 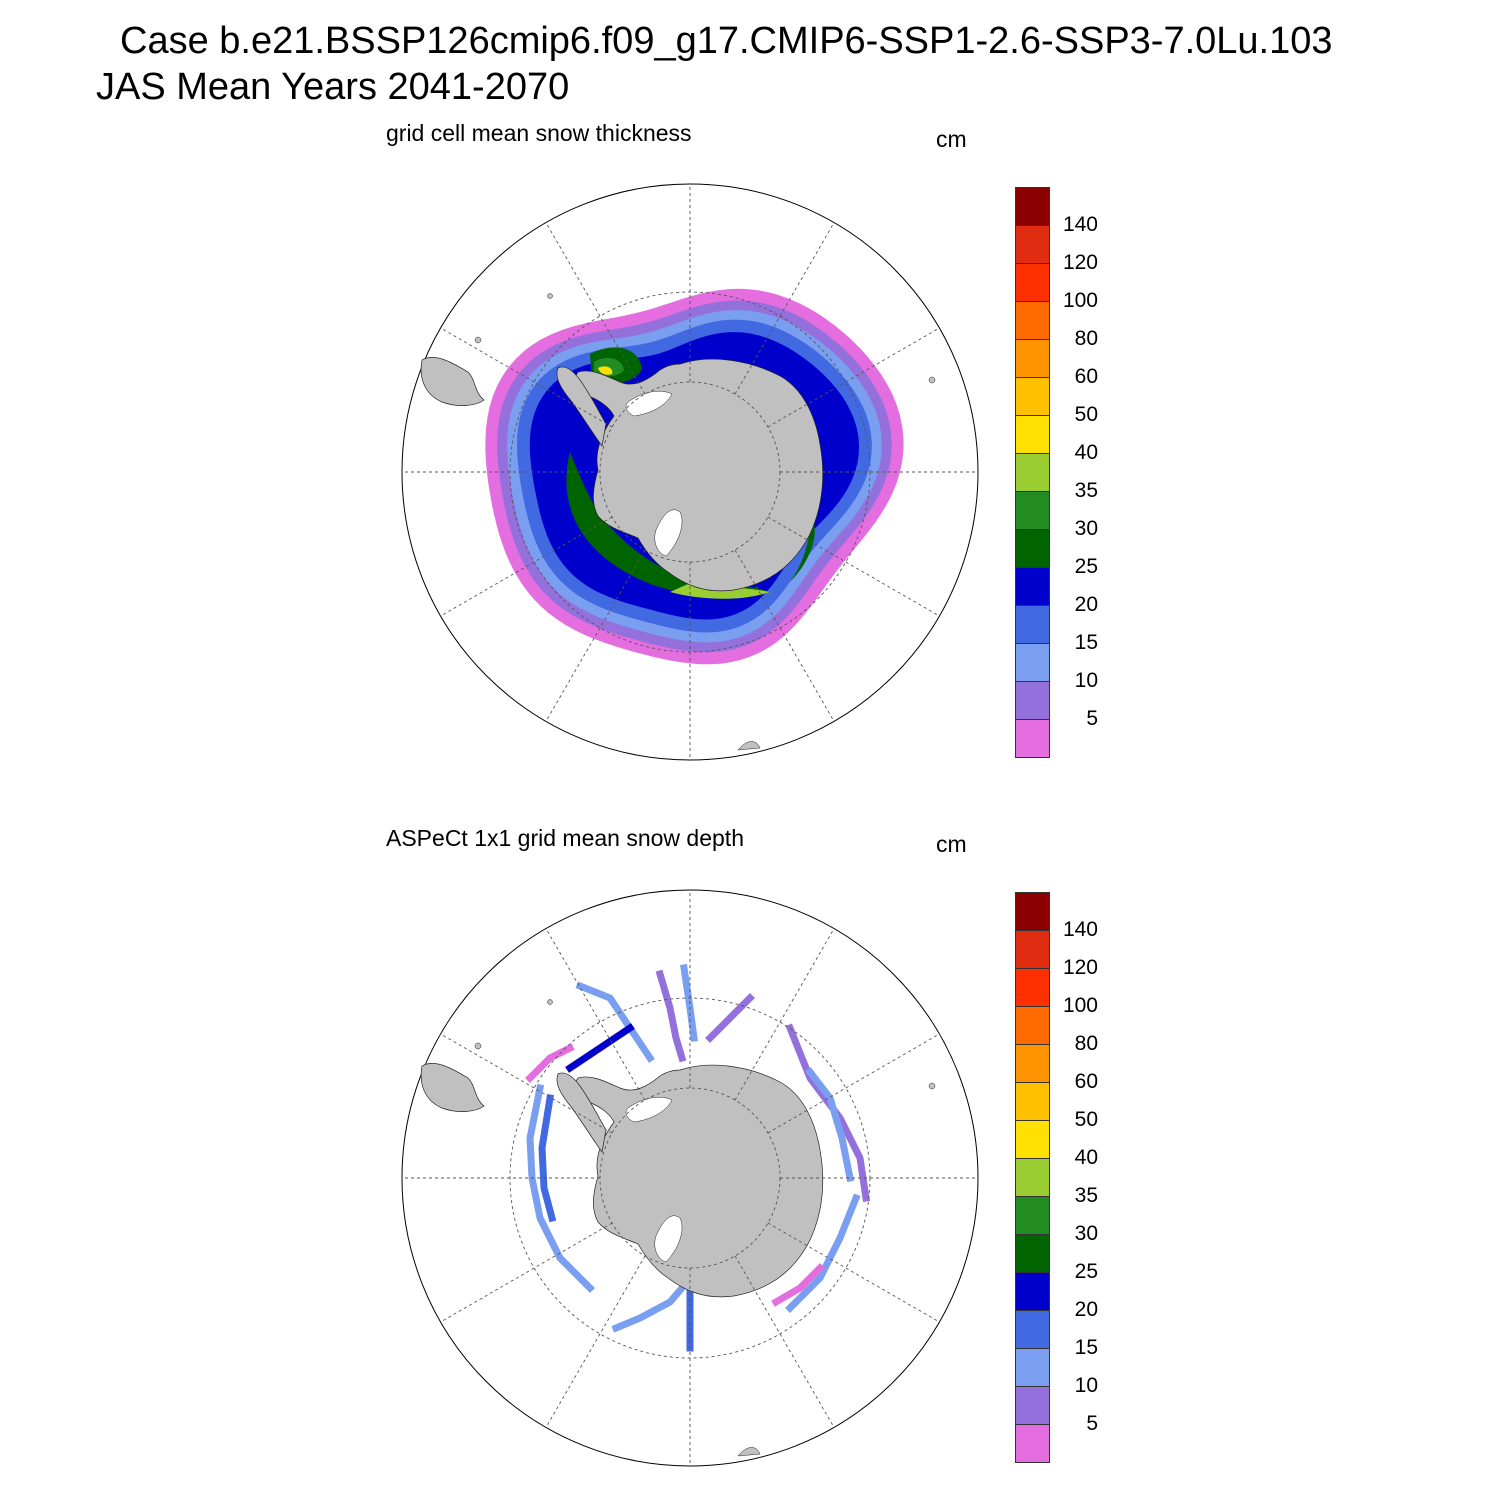 I want to click on panel1-title: grid cell mean snow thickness, so click(x=539, y=133).